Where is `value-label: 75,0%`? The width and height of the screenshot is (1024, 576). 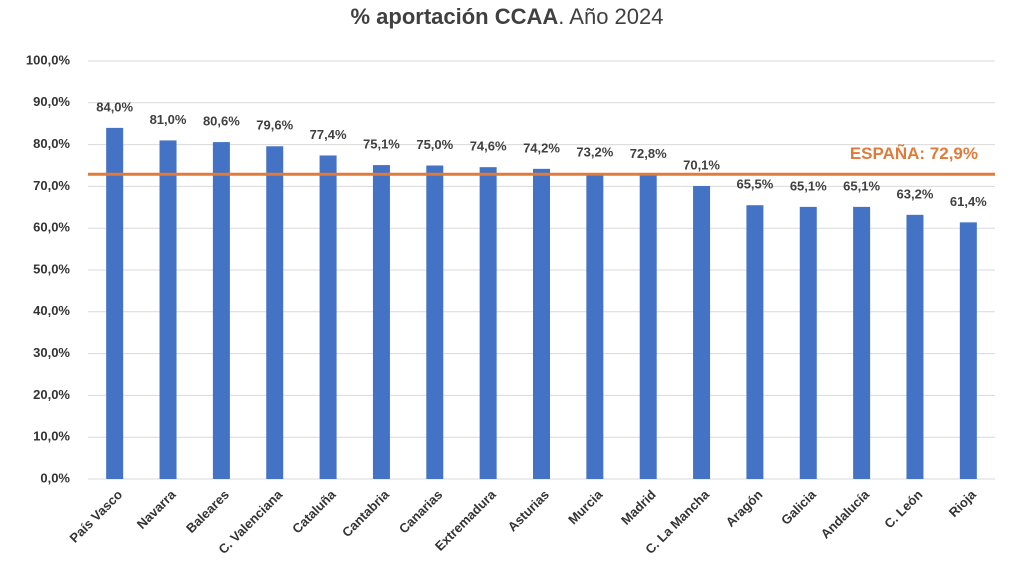
value-label: 75,0% is located at coordinates (434, 144).